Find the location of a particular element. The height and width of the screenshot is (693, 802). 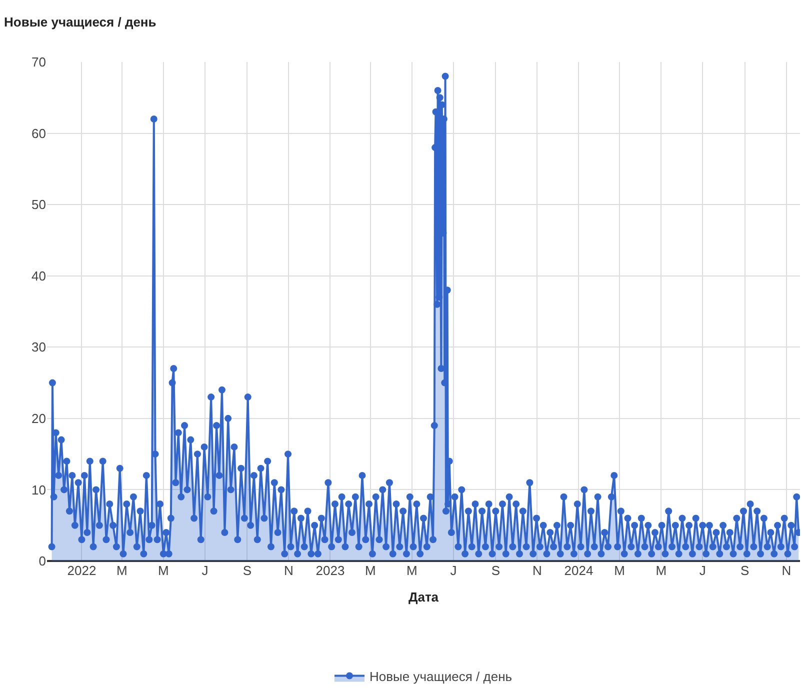

x-tick-label: 2022 is located at coordinates (81, 570).